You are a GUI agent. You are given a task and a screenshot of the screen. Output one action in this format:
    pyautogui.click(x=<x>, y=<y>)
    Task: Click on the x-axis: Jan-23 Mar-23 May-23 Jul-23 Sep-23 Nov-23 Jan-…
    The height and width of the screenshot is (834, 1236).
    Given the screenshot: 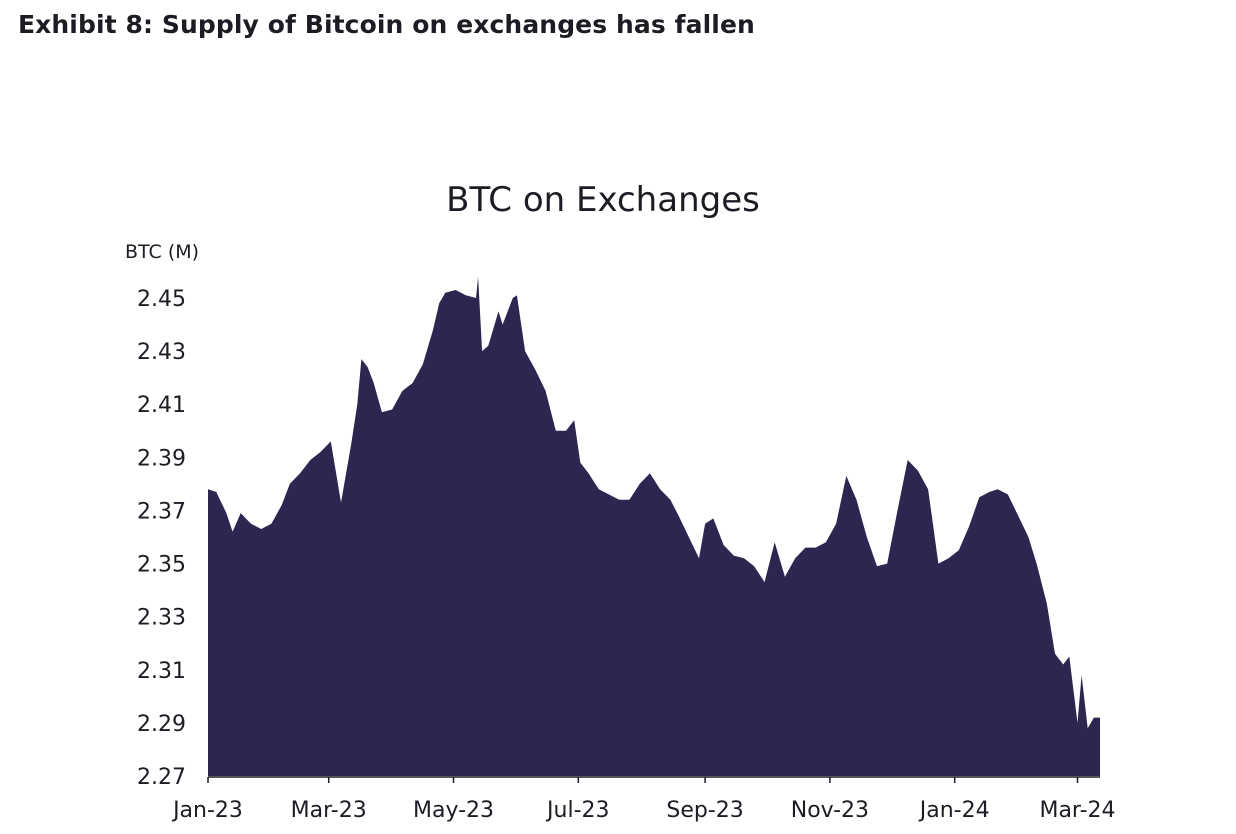 What is the action you would take?
    pyautogui.click(x=643, y=799)
    